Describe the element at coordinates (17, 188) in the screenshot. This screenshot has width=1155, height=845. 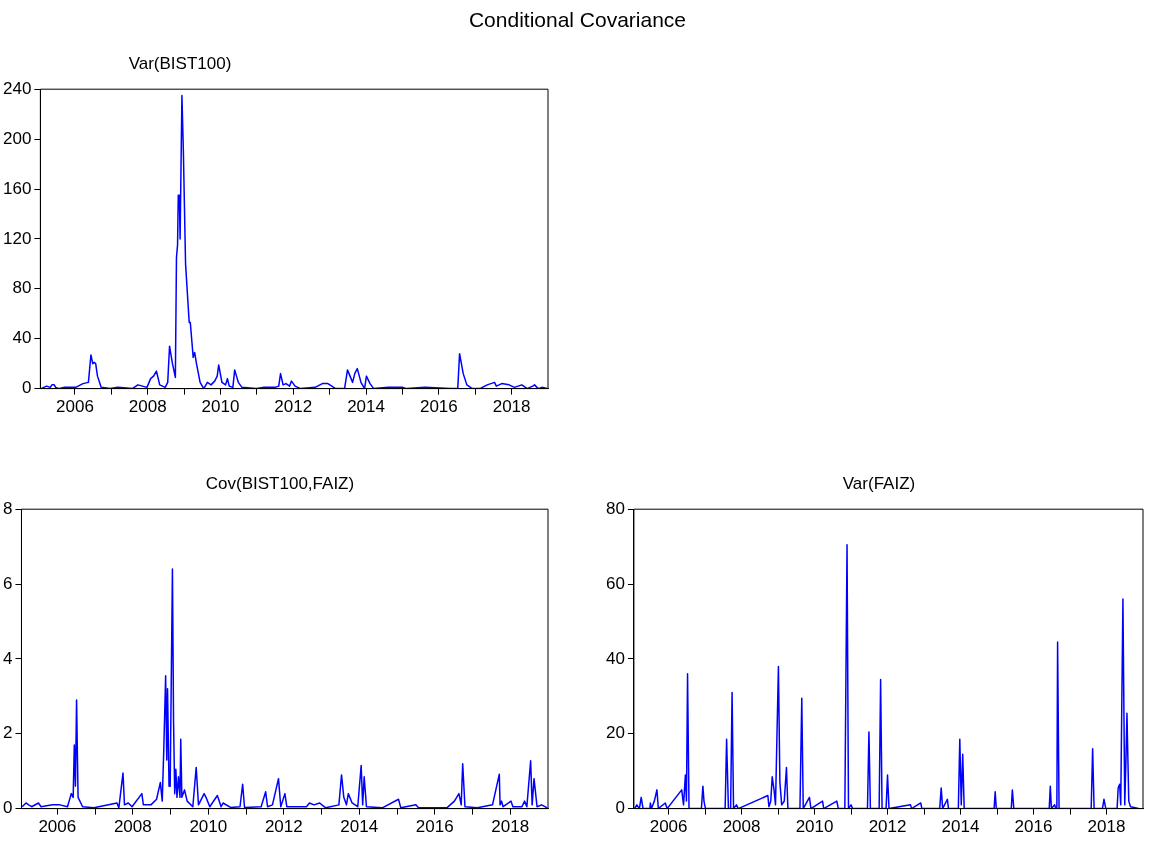
I see `y-tick-label: 160` at that location.